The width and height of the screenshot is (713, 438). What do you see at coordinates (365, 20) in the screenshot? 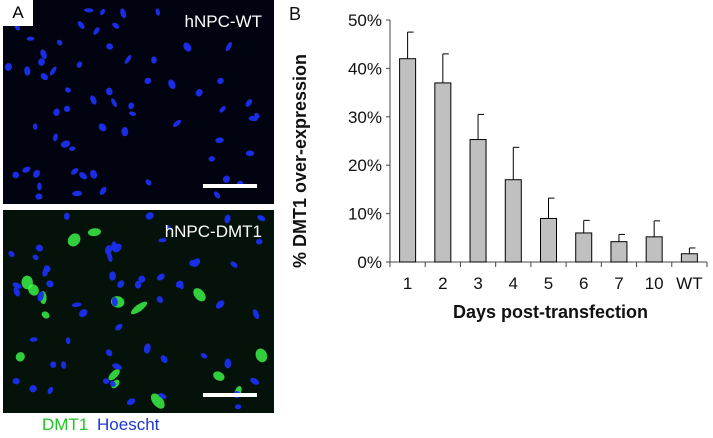
I see `y-tick-label: 50%` at bounding box center [365, 20].